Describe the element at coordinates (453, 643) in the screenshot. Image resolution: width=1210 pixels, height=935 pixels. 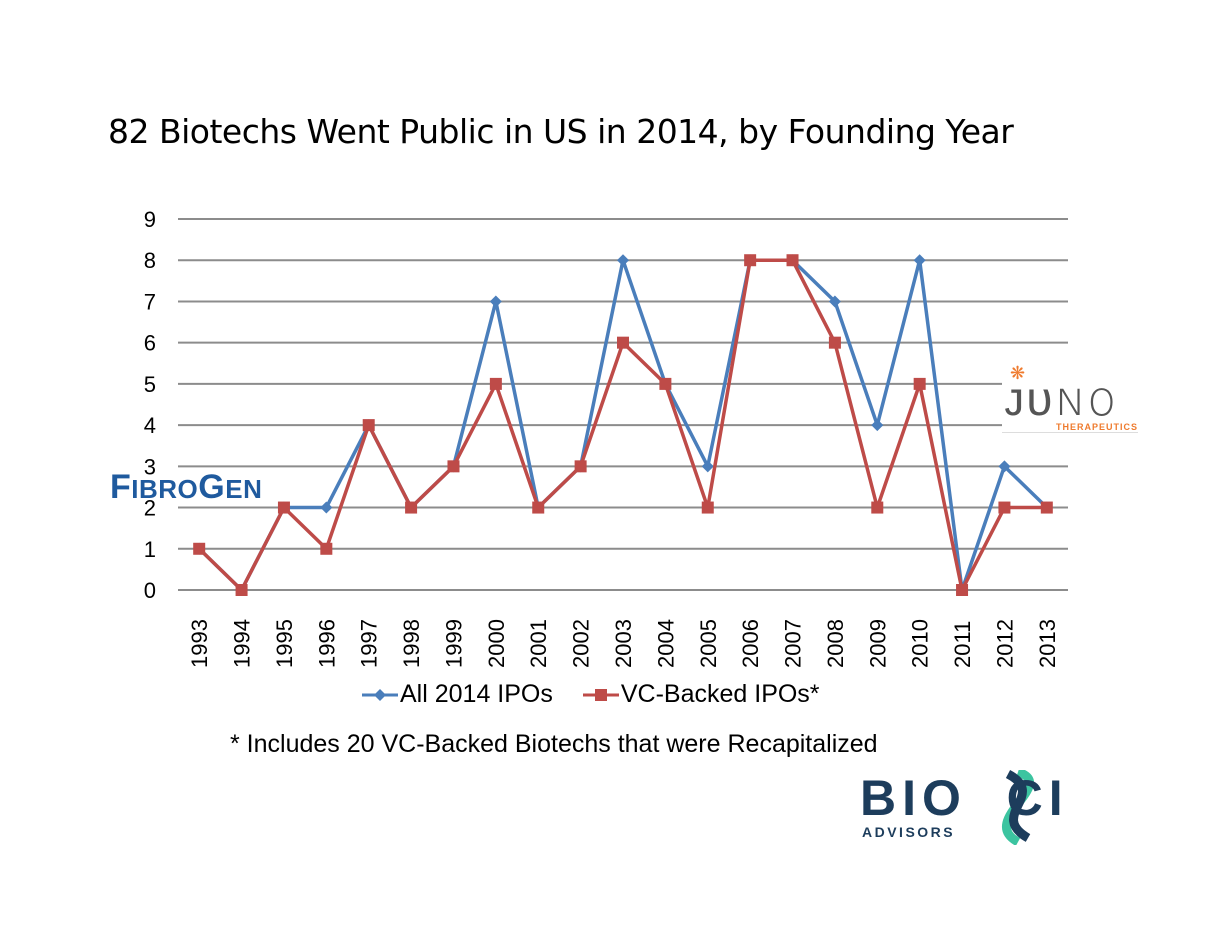
I see `x-tick-label: 1999` at that location.